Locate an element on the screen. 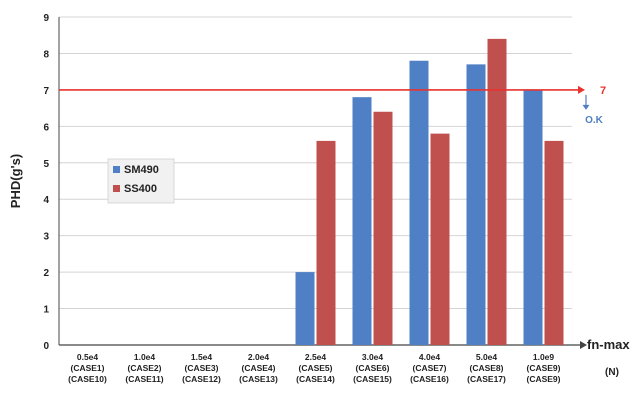 The height and width of the screenshot is (401, 636). y-tick-label: 0 is located at coordinates (46, 346).